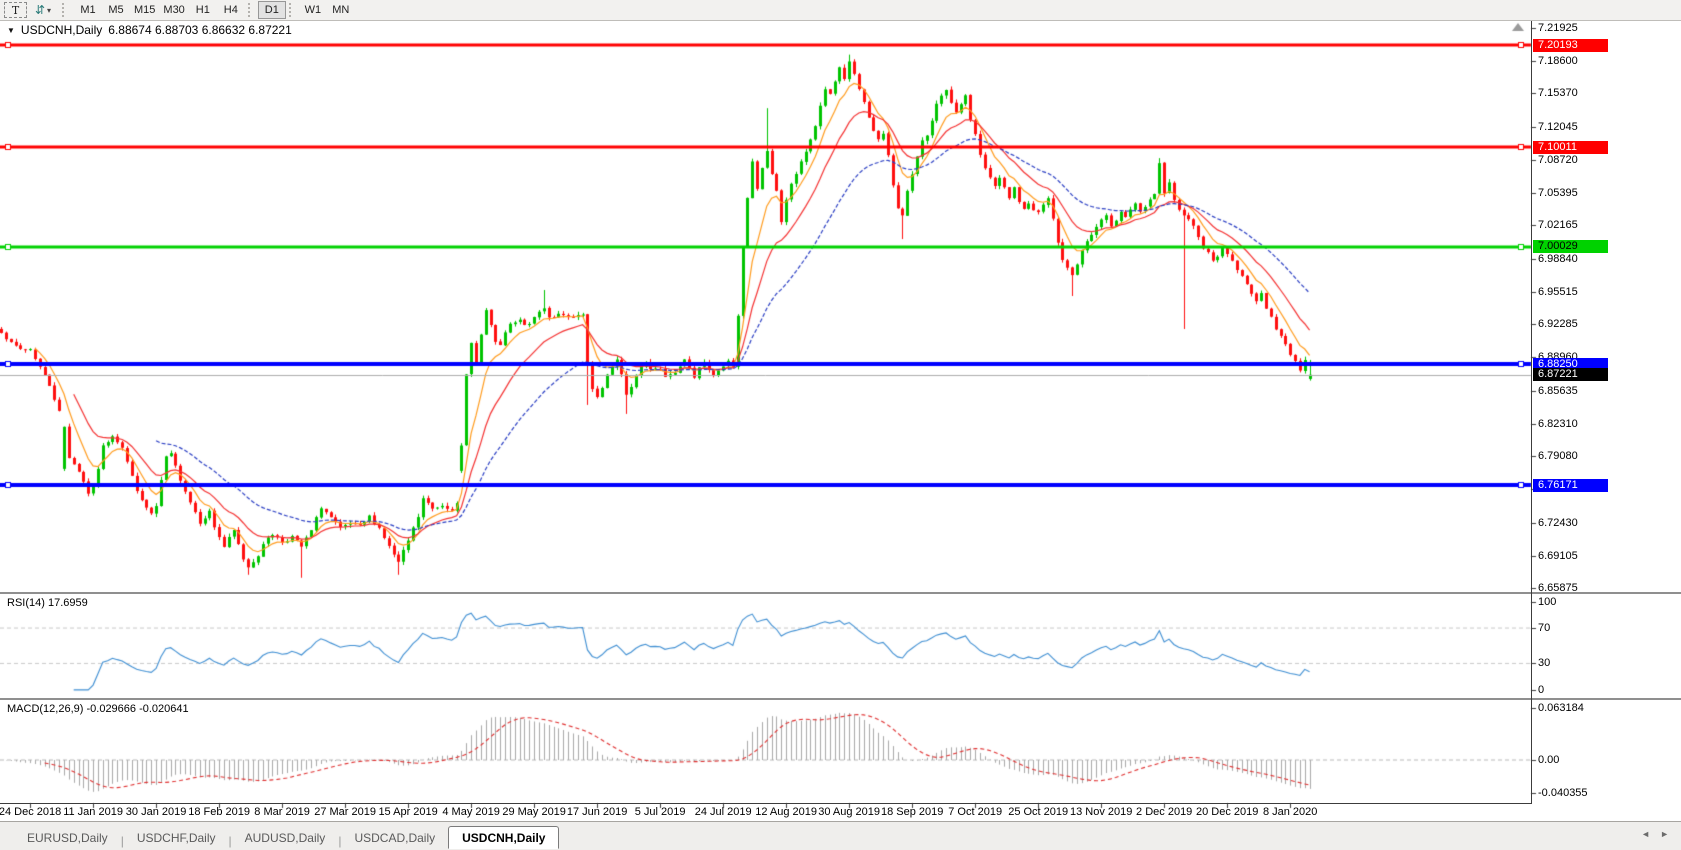 The image size is (1681, 850). Describe the element at coordinates (1549, 760) in the screenshot. I see `macd-tick-label: 0.00` at that location.